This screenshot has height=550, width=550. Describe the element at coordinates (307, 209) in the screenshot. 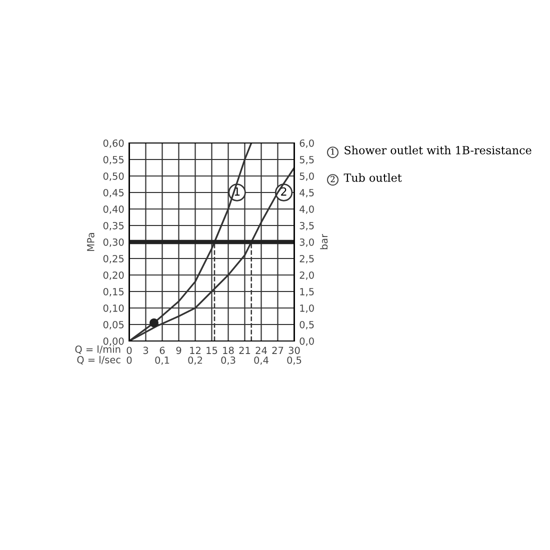

I see `y2-tick-label: 4,0` at that location.